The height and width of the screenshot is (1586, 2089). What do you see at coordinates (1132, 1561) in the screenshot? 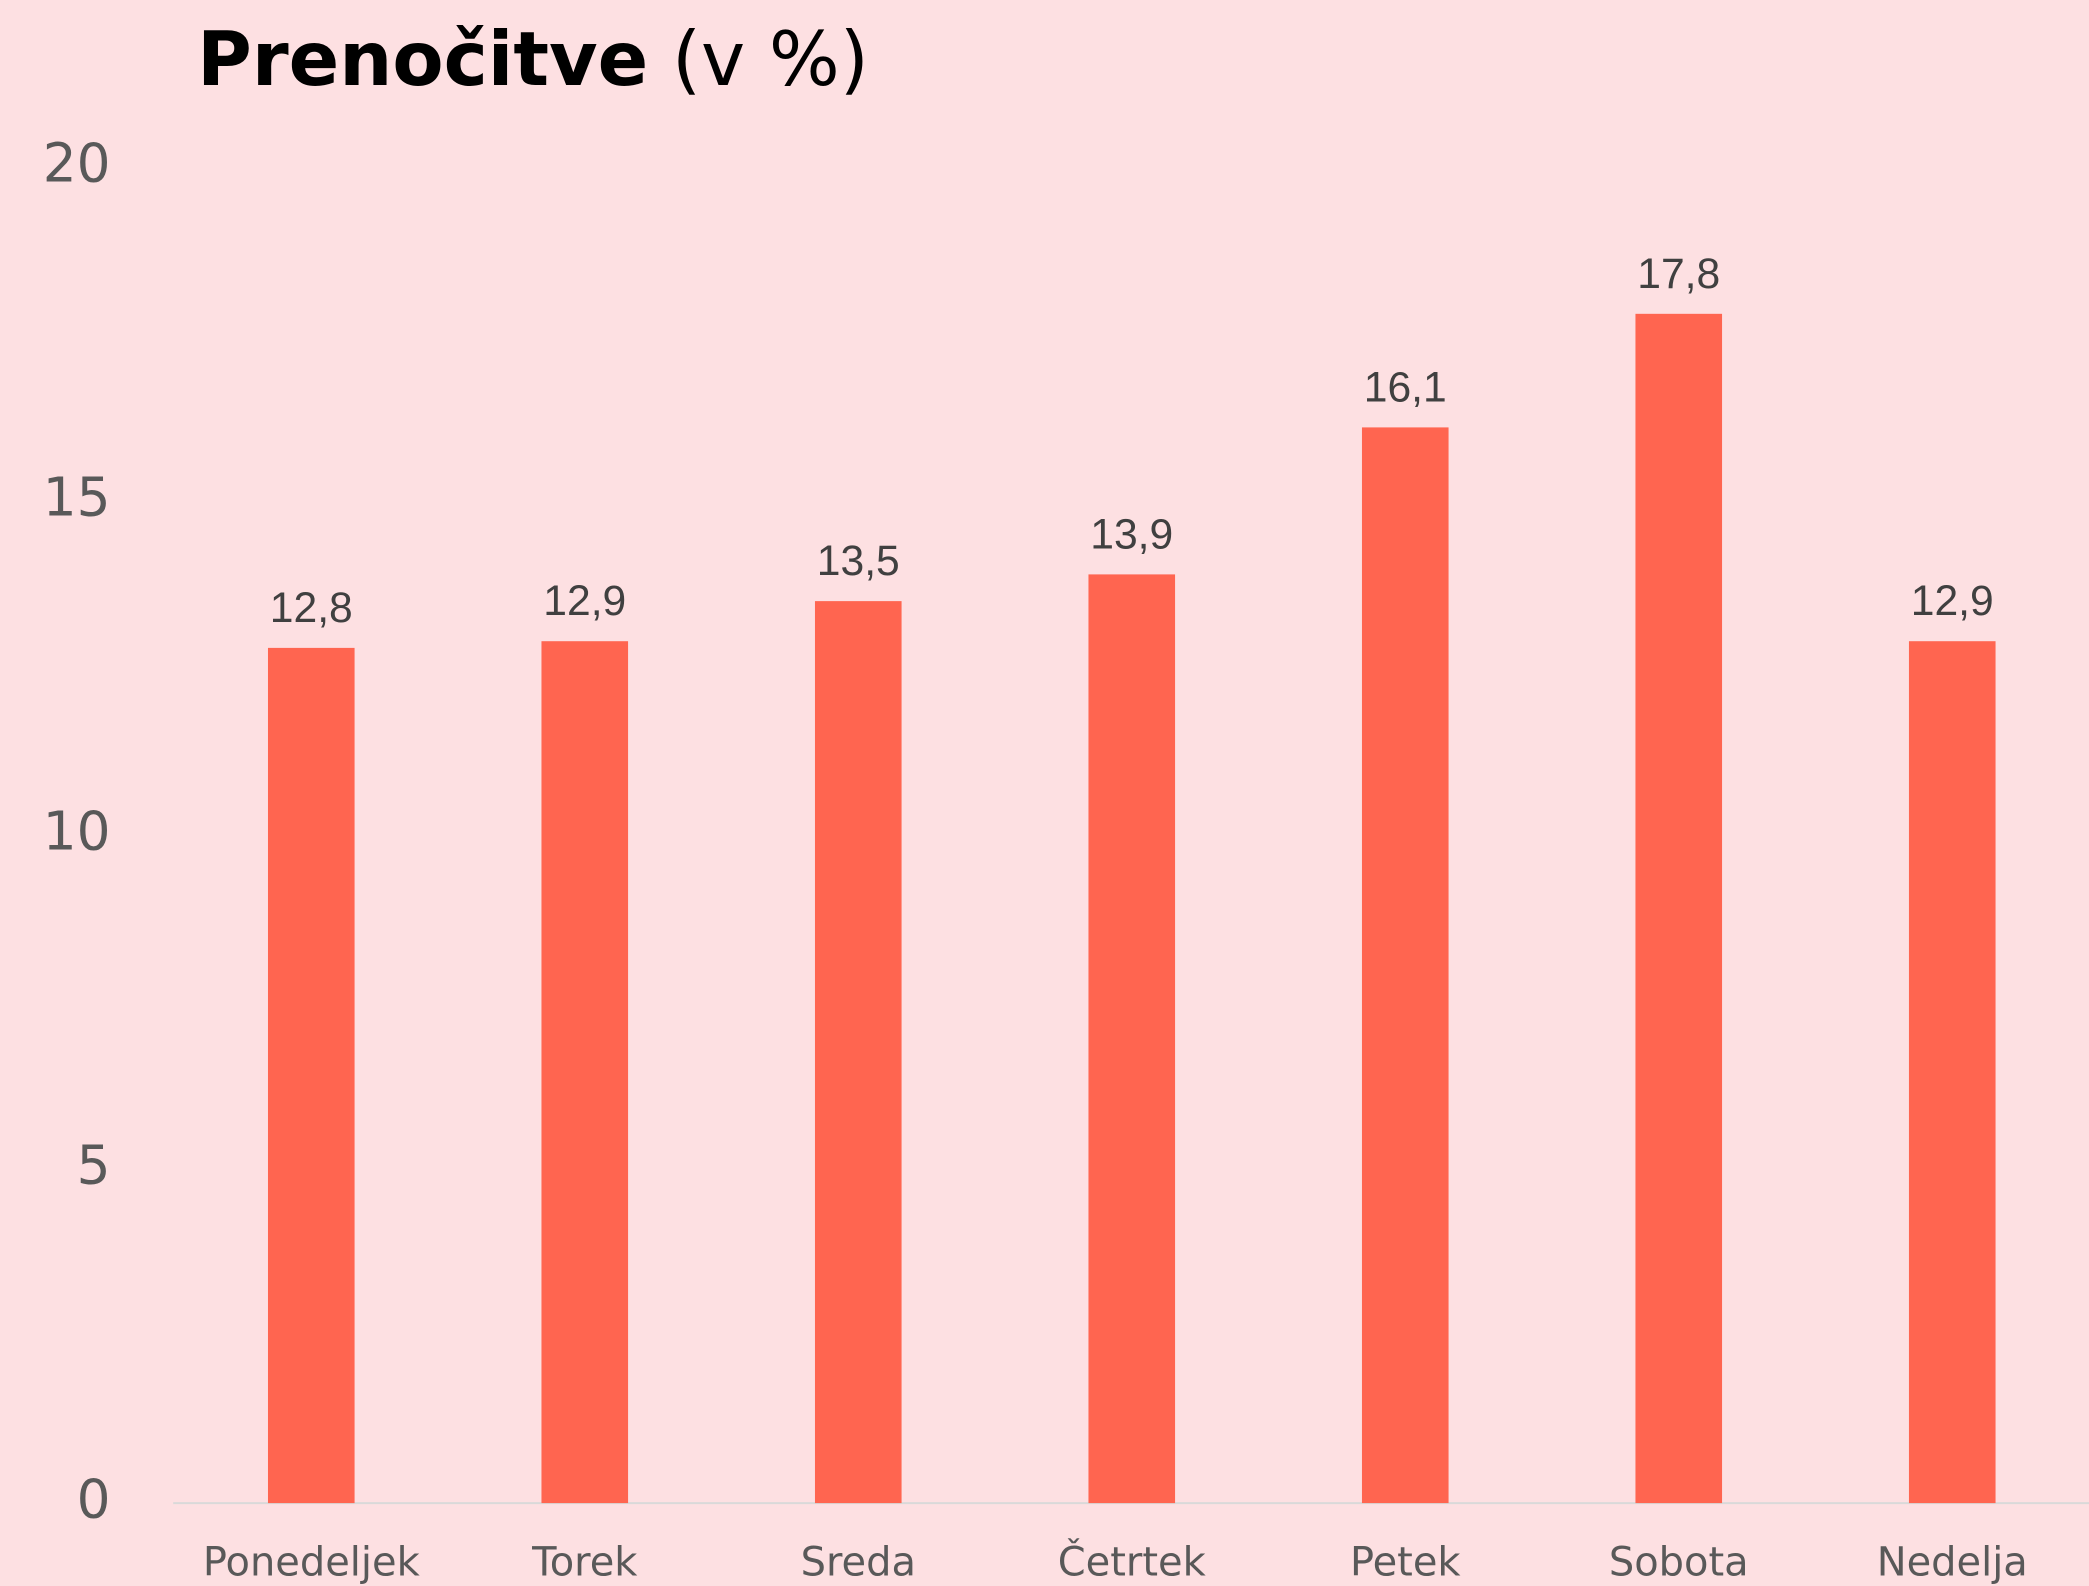
I see `x-tick-label: Četrtek` at bounding box center [1132, 1561].